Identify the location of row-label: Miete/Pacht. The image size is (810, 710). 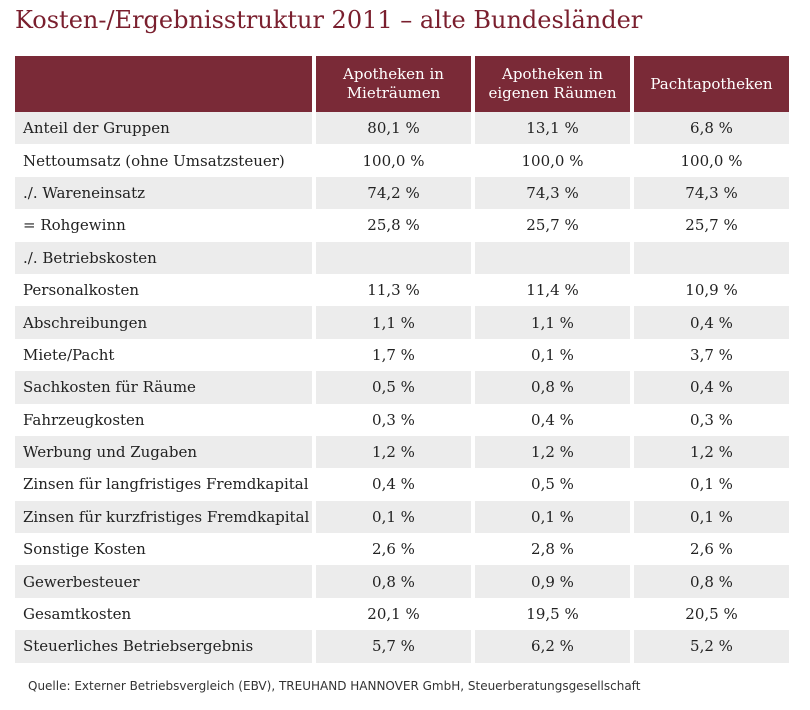
(163, 355).